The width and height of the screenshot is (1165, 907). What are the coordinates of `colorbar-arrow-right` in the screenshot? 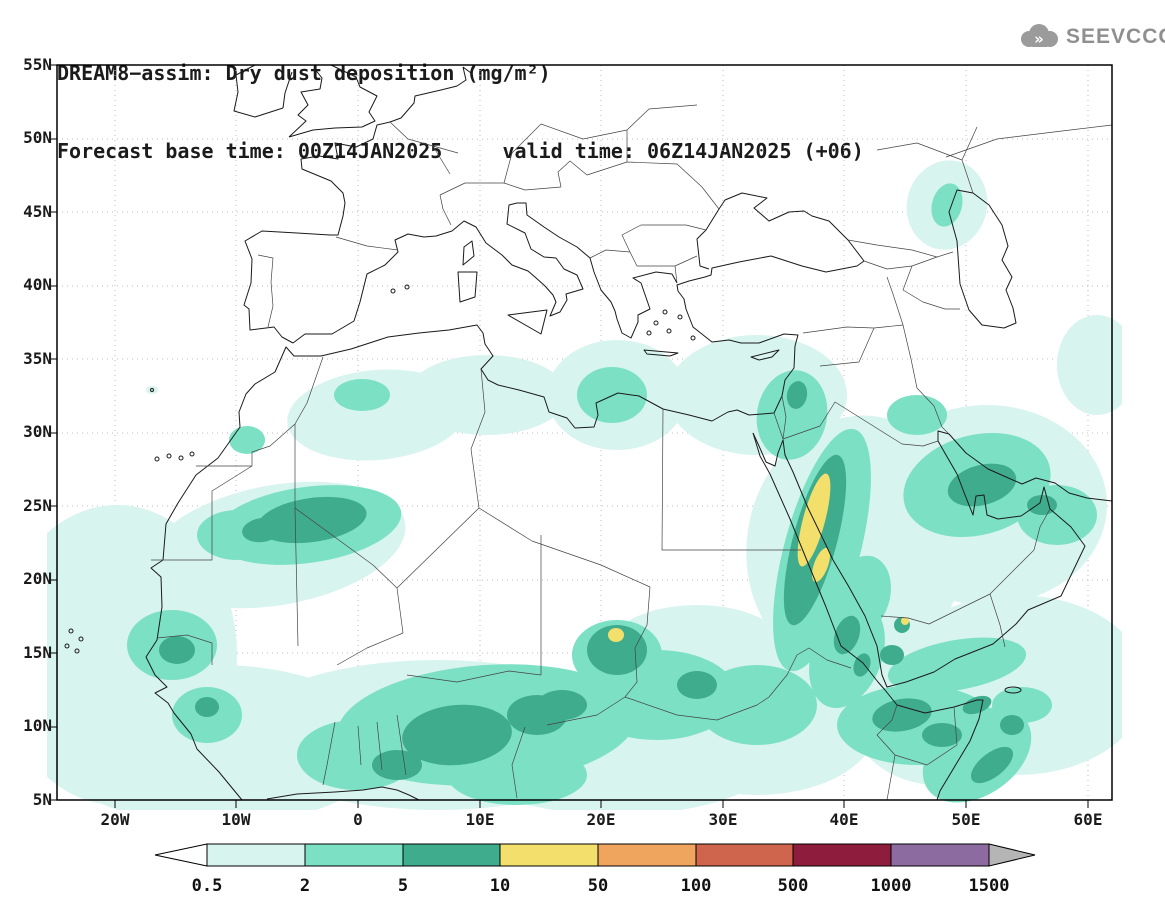 It's located at (1012, 855).